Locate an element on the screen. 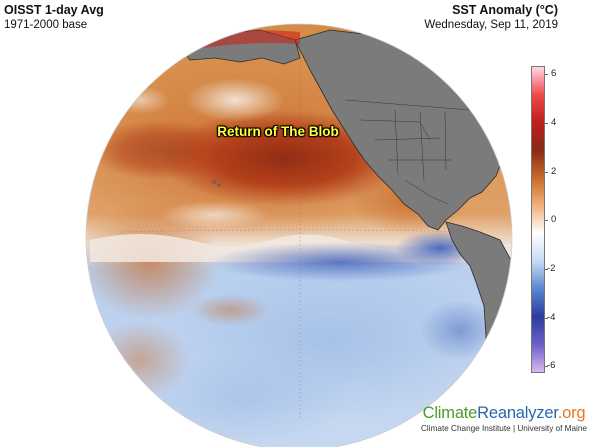 Image resolution: width=602 pixels, height=447 pixels. brand-name-part3: .org is located at coordinates (571, 413).